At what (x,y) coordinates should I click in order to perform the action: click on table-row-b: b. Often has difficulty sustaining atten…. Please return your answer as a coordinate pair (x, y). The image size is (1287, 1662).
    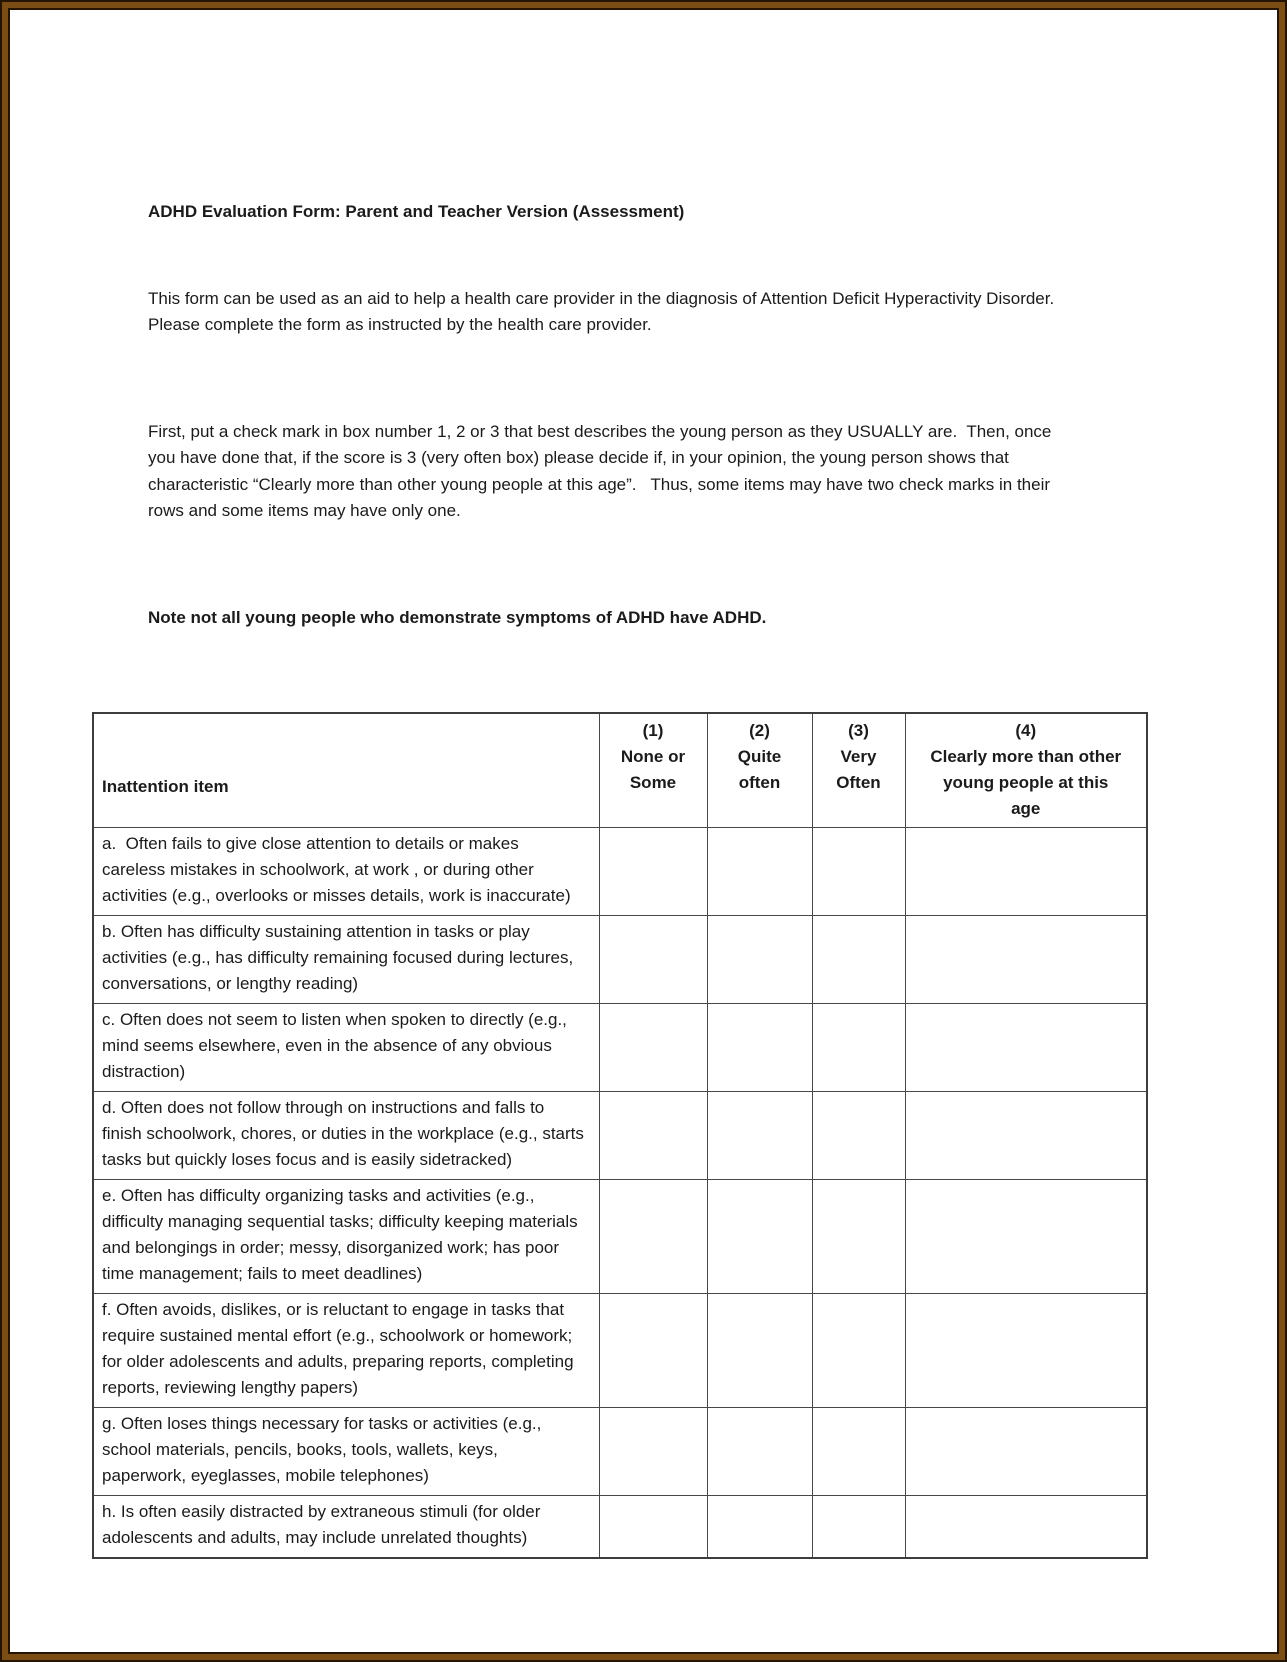
    Looking at the image, I should click on (620, 959).